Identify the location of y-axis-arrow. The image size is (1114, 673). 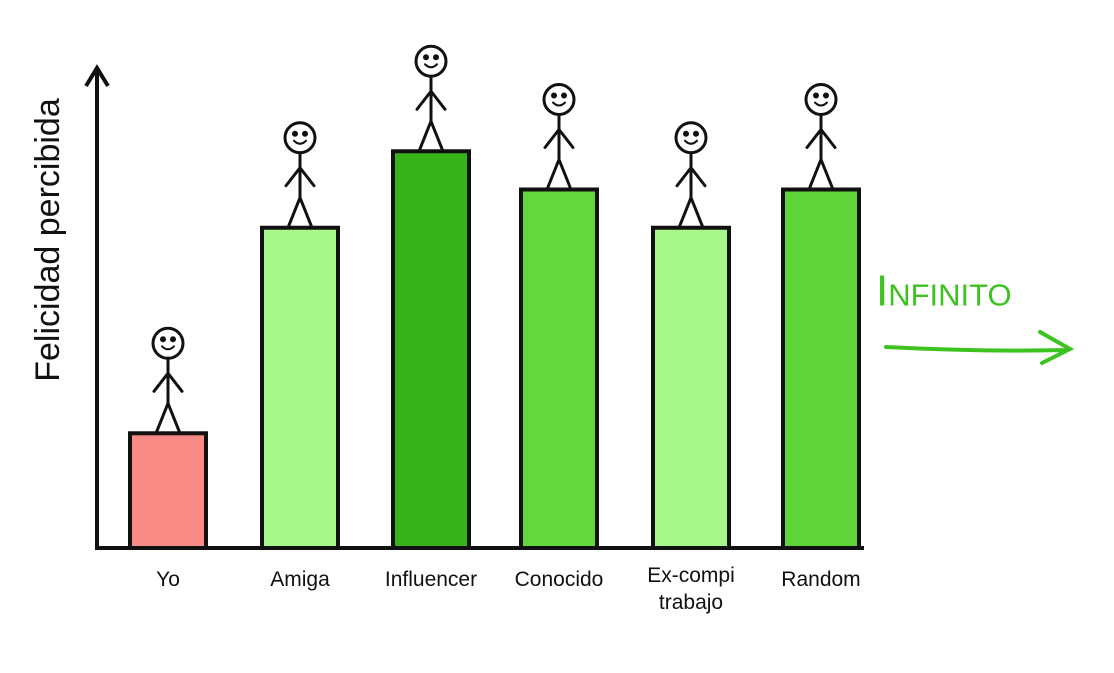
(97, 76).